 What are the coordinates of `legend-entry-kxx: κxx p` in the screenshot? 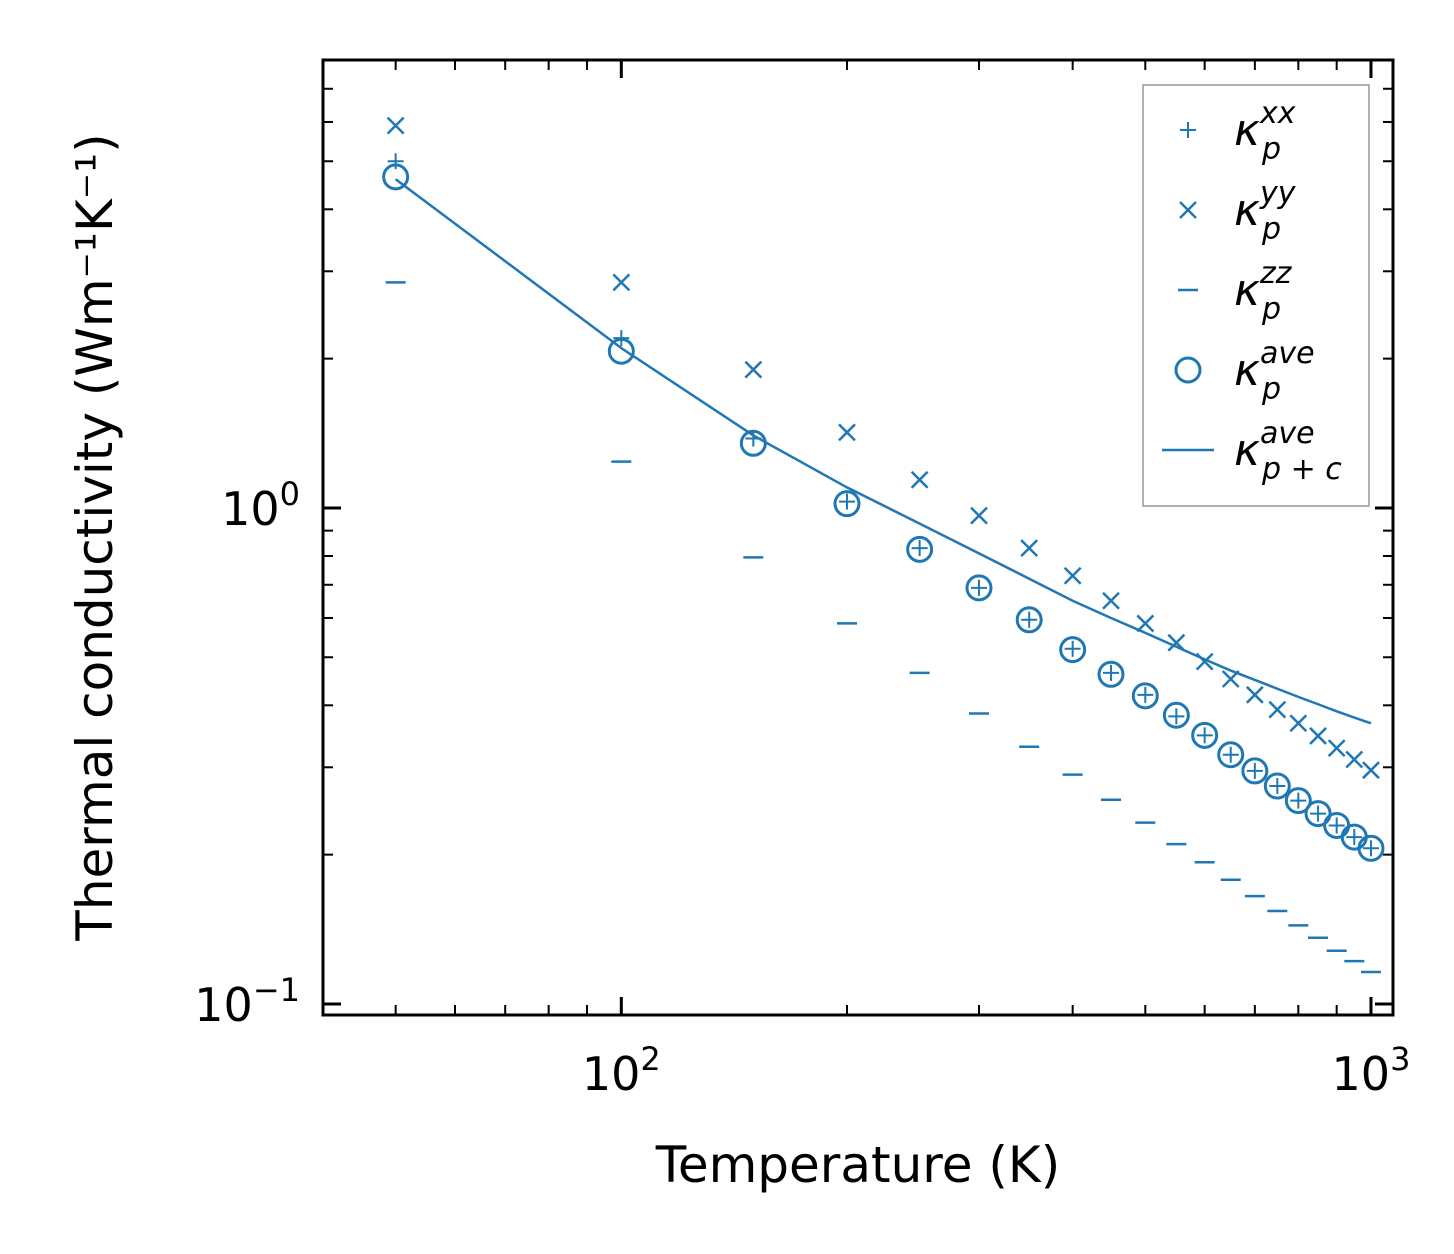 It's located at (1238, 131).